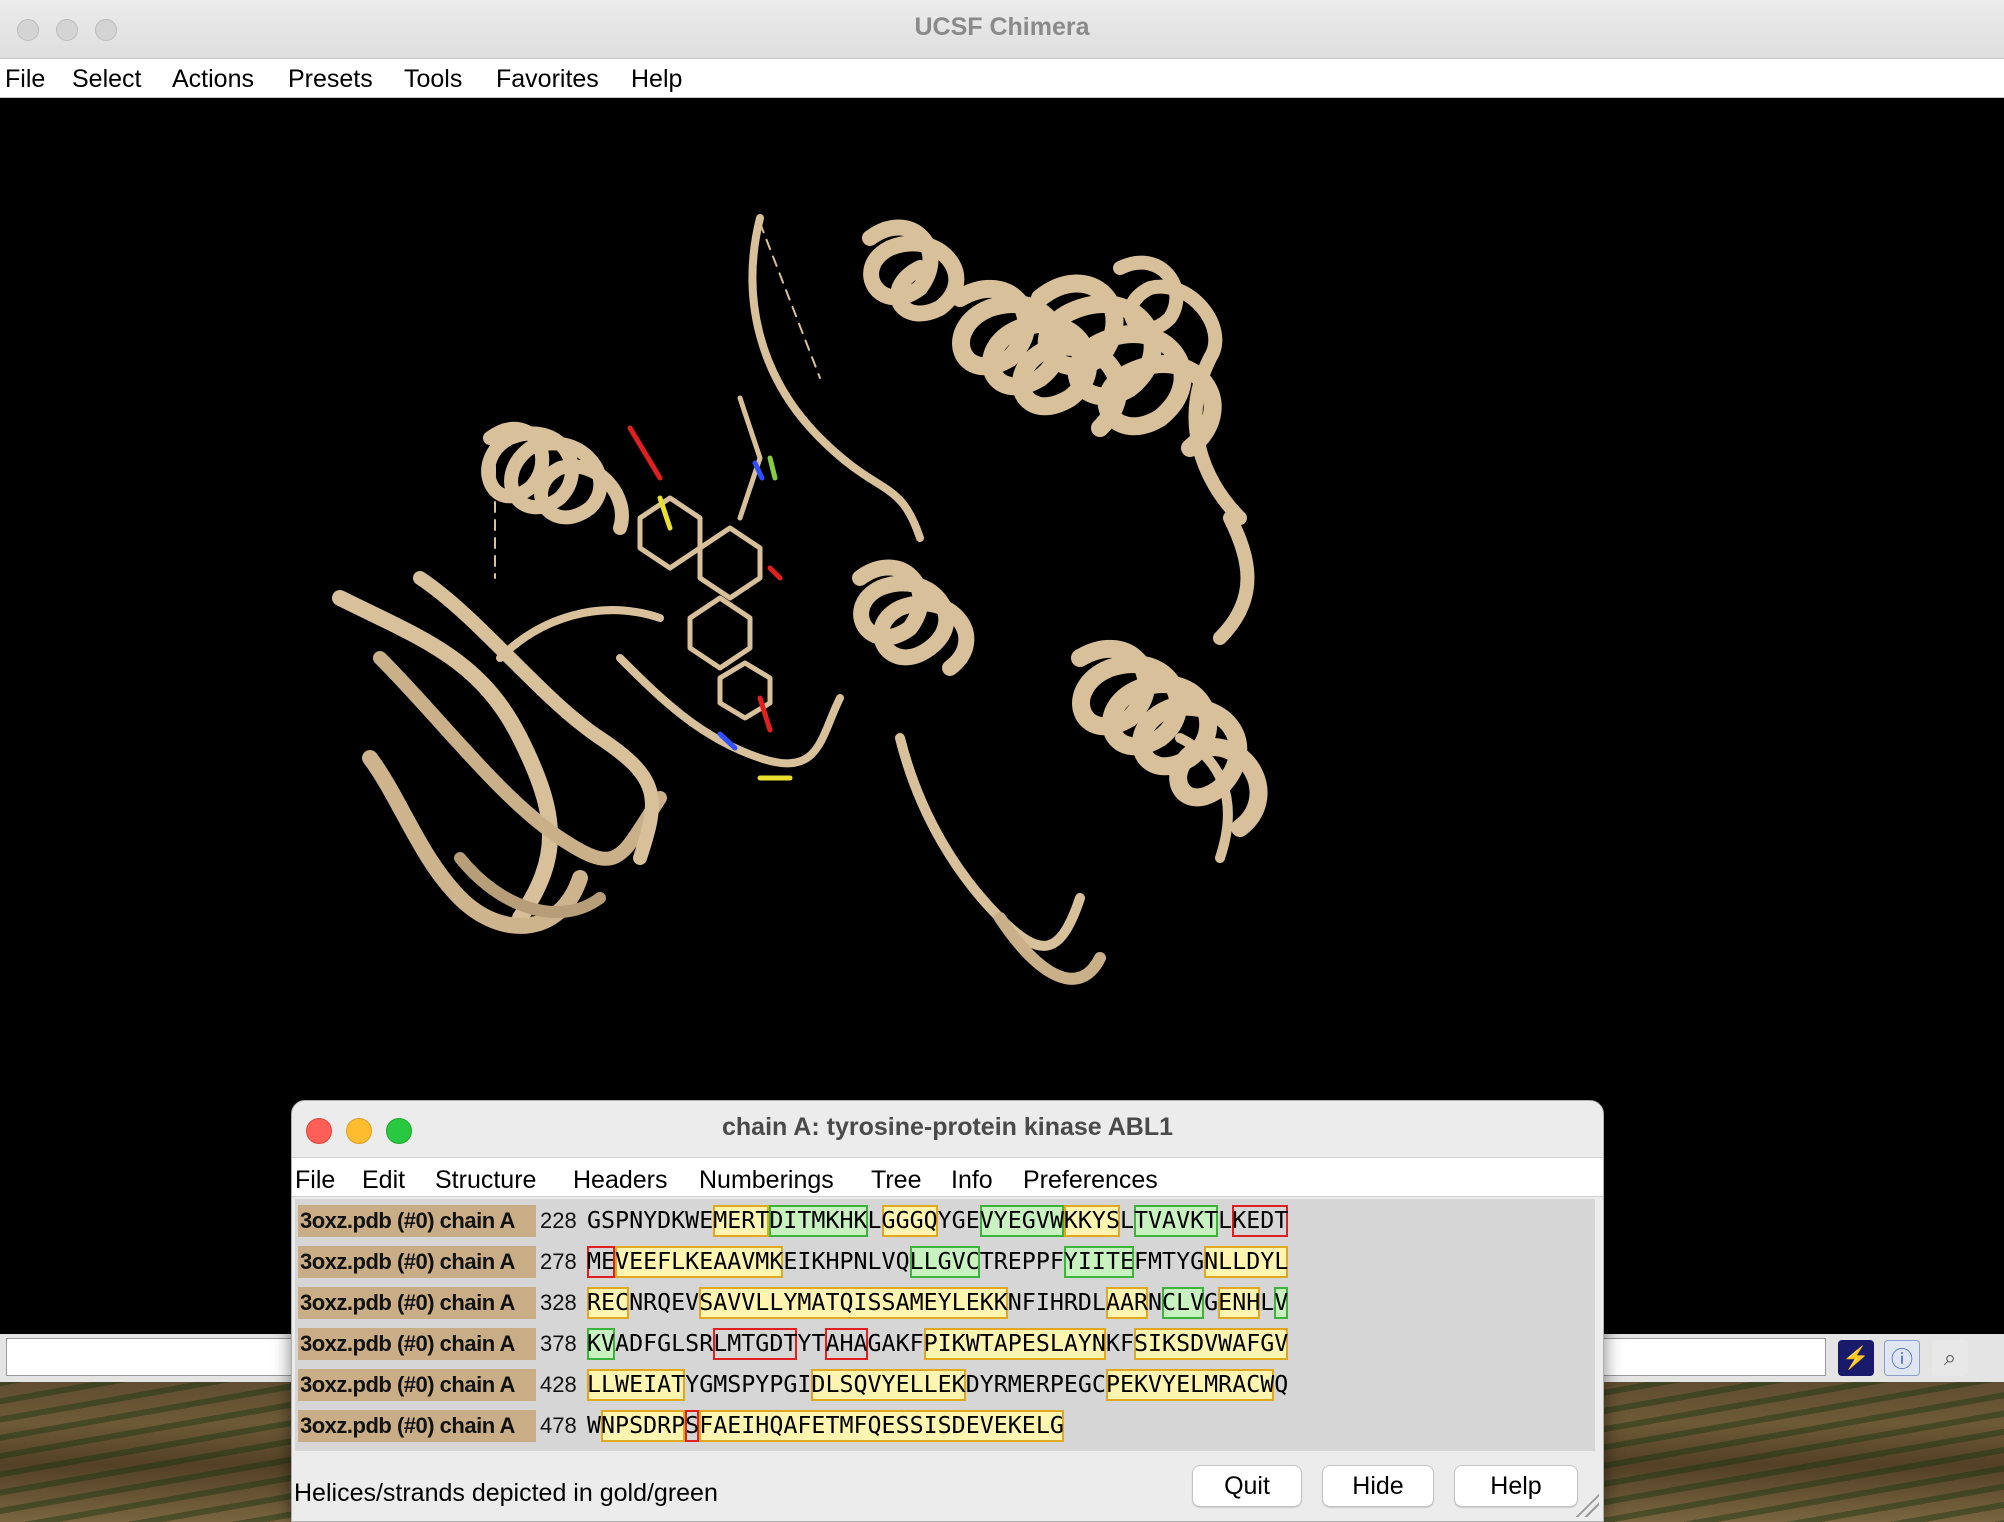 The image size is (2004, 1522). Describe the element at coordinates (896, 1180) in the screenshot. I see `menu-tree: Tree` at that location.